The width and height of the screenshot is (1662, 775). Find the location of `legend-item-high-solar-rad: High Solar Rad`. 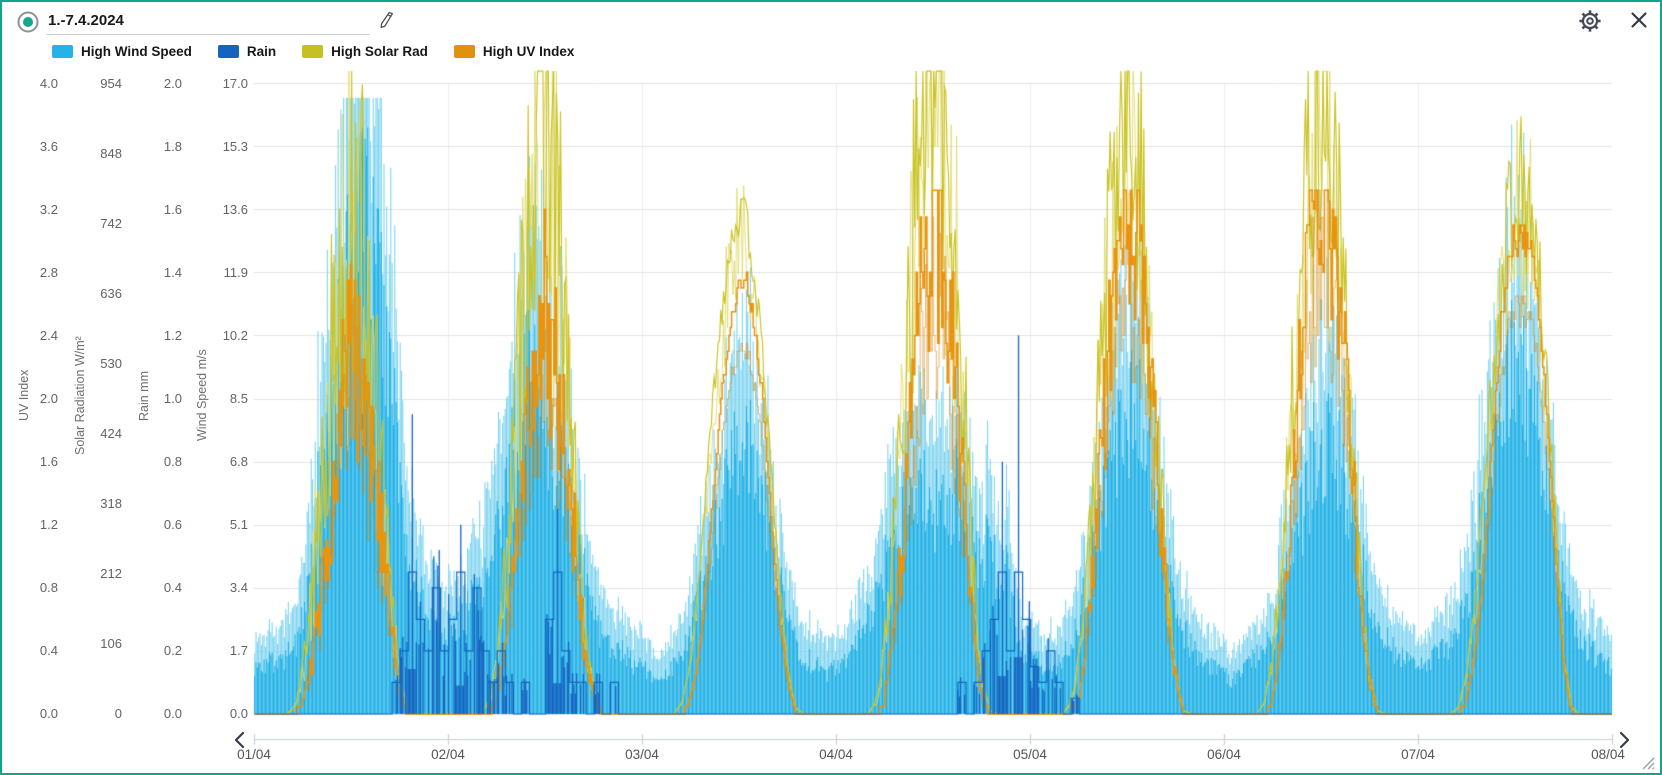

legend-item-high-solar-rad: High Solar Rad is located at coordinates (365, 51).